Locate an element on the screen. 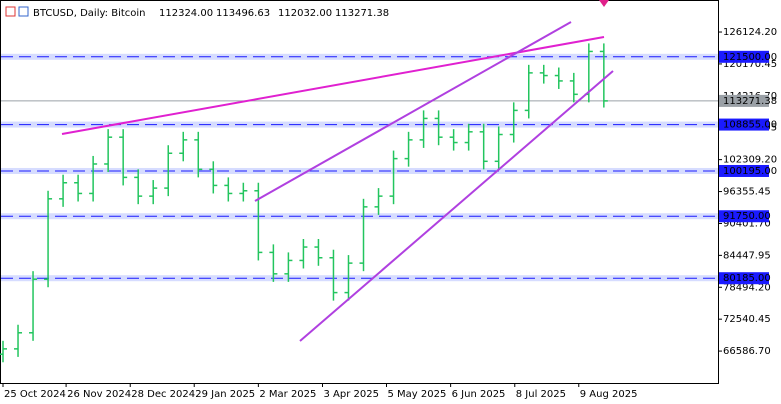  level-label: 80185.00 is located at coordinates (747, 278).